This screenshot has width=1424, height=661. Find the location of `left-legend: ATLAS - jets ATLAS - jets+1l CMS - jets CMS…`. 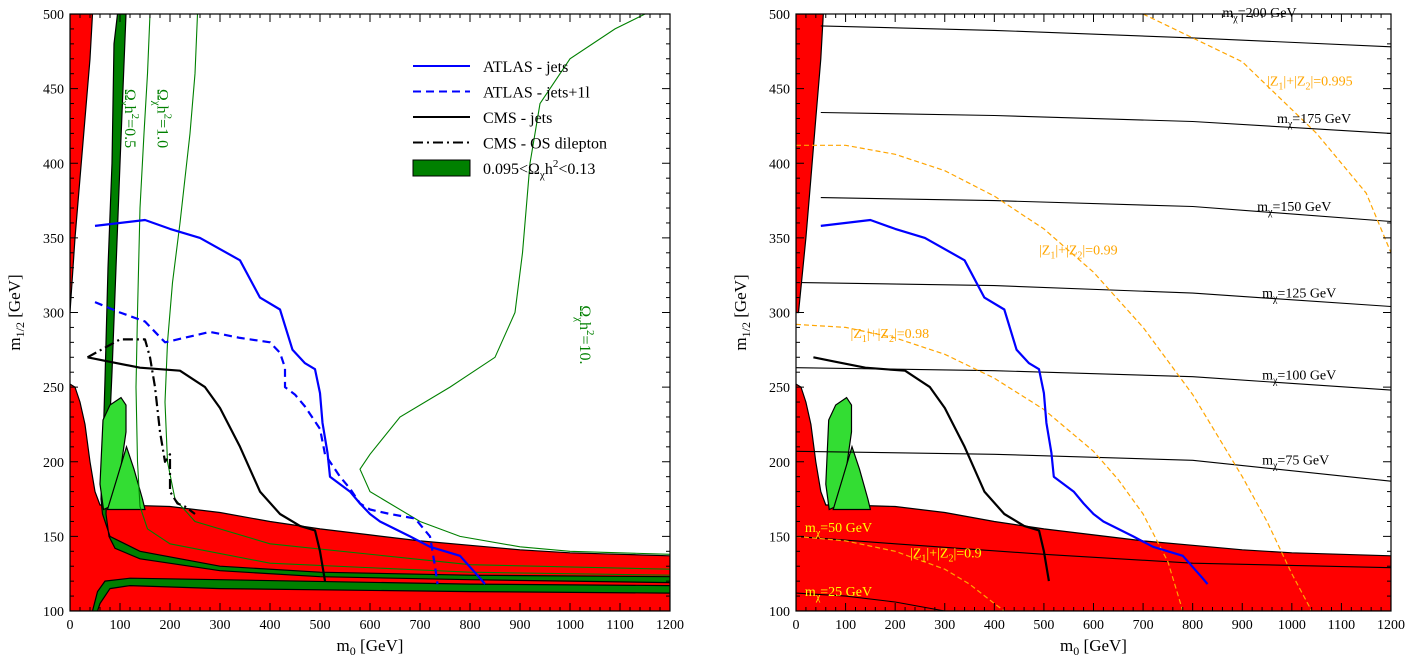

left-legend: ATLAS - jets ATLAS - jets+1l CMS - jets CMS… is located at coordinates (509, 120).